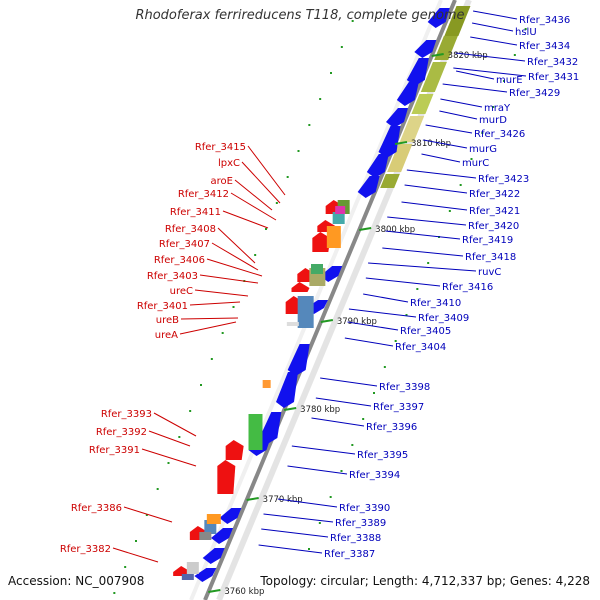  What do you see at coordinates (503, 179) in the screenshot?
I see `gene-label-right: Rfer_3423` at bounding box center [503, 179].